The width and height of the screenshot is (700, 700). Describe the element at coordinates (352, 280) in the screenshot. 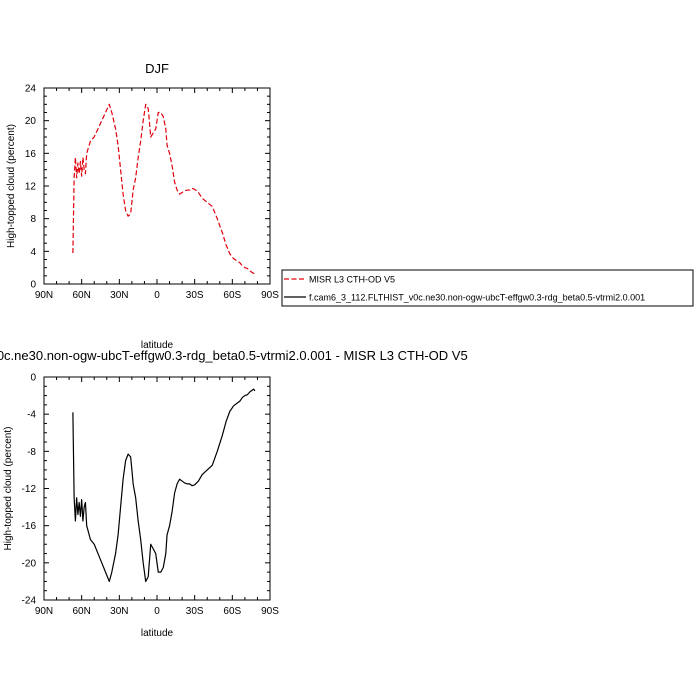

I see `legend-entry-1: MISR L3 CTH-OD V5` at that location.